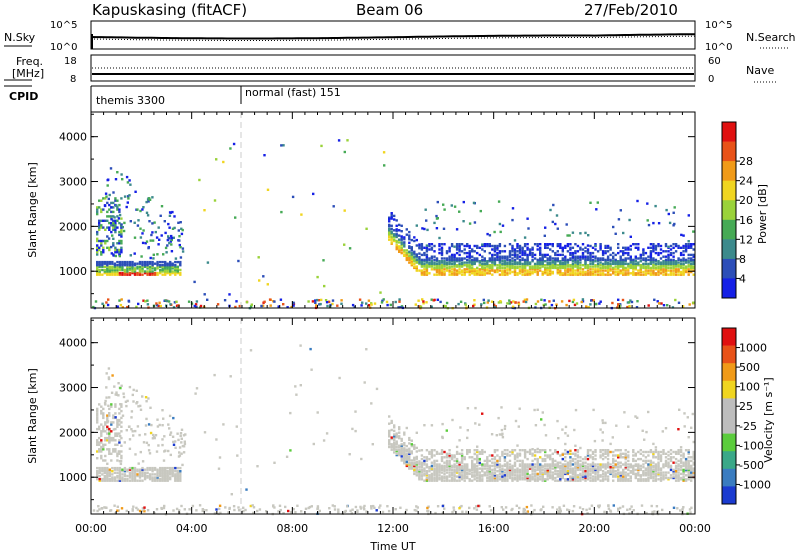 Image resolution: width=800 pixels, height=558 pixels. I want to click on colorbar-tick-label: 12, so click(746, 239).